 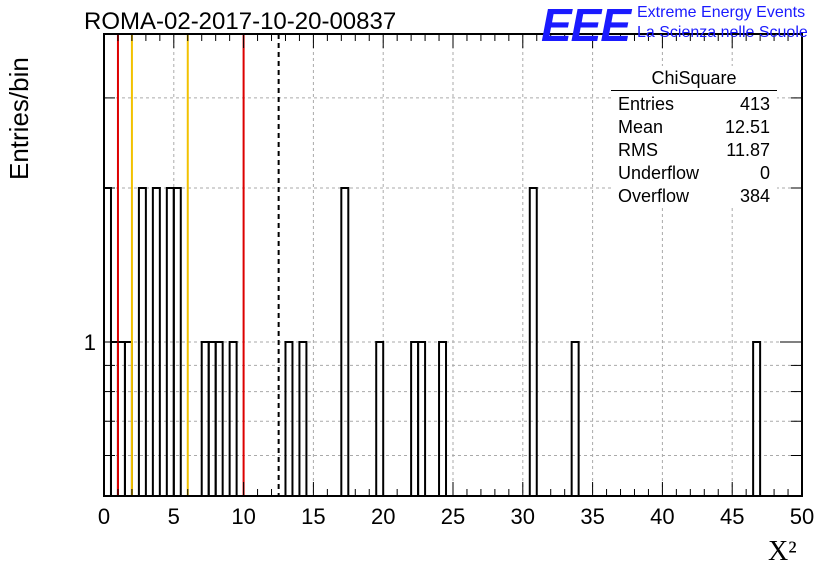 What do you see at coordinates (694, 127) in the screenshot?
I see `stat-row-mean: Mean 12.51` at bounding box center [694, 127].